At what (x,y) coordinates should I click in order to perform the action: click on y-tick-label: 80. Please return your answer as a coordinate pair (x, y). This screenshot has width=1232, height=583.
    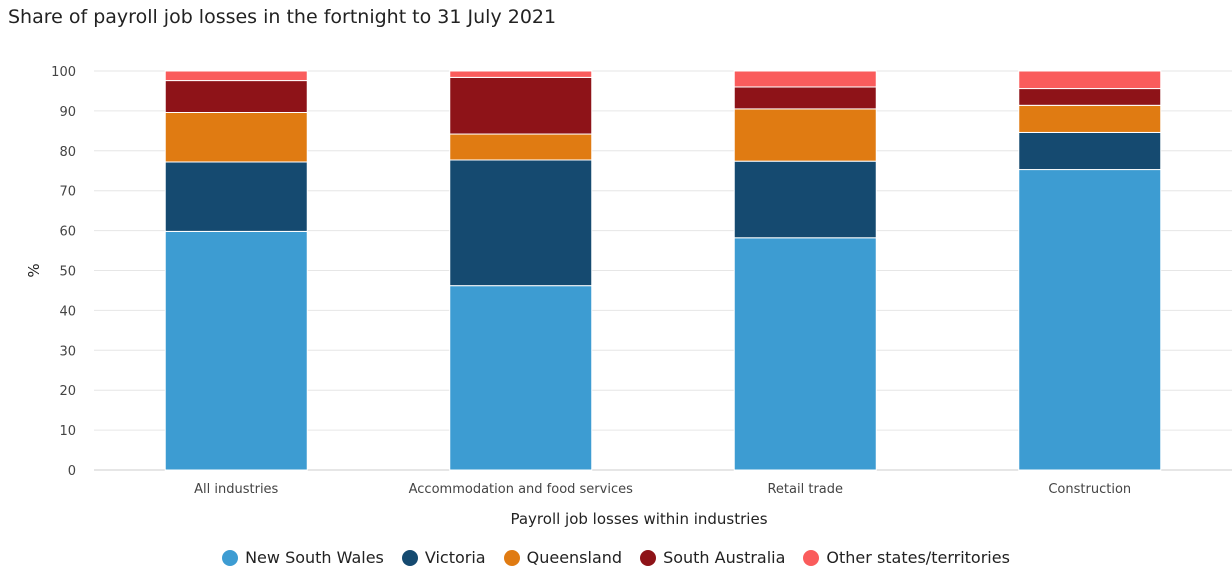
    Looking at the image, I should click on (67, 152).